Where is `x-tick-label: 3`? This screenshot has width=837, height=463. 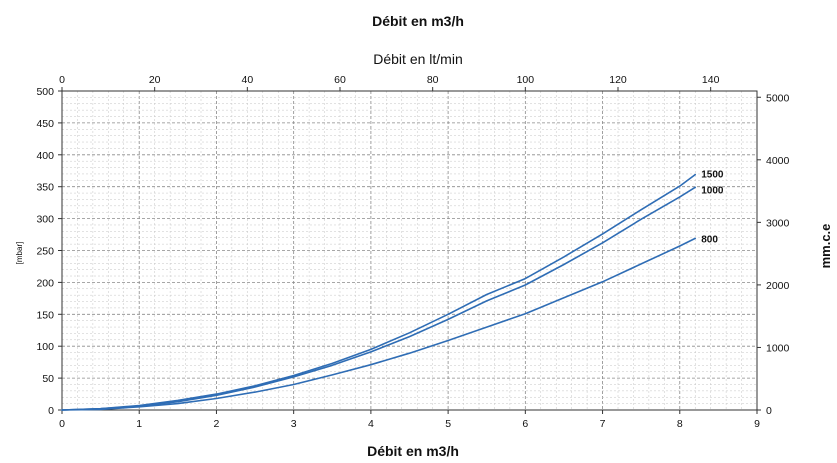 x-tick-label: 3 is located at coordinates (294, 424).